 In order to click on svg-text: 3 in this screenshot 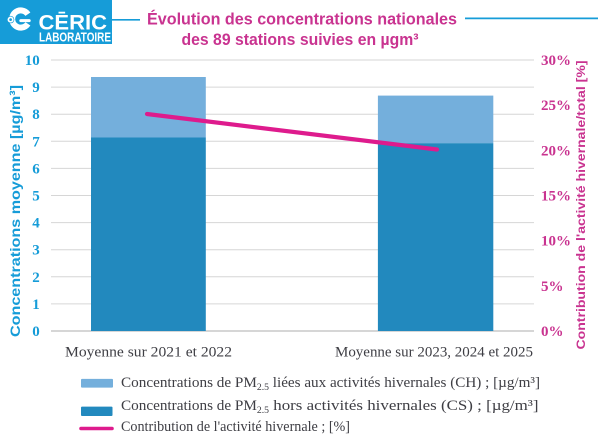, I will do `click(36, 251)`.